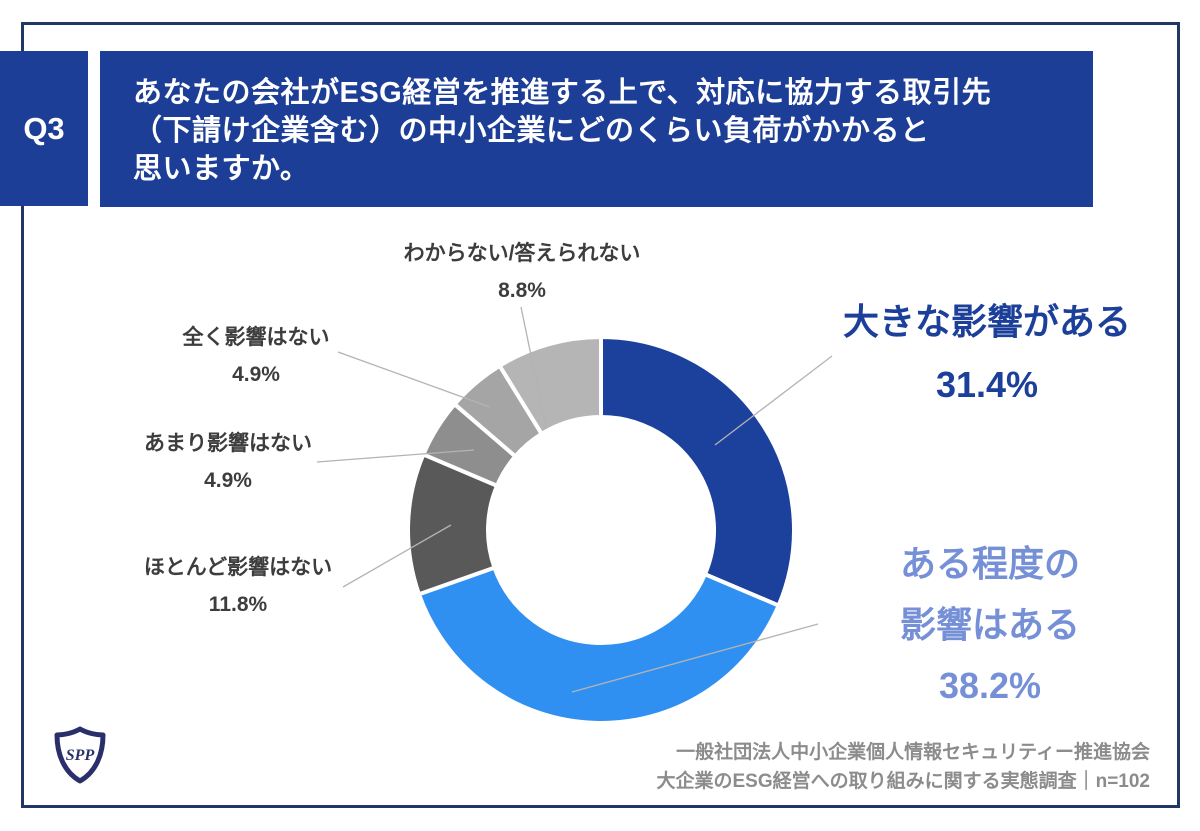 The image size is (1200, 831). Describe the element at coordinates (238, 567) in the screenshot. I see `callout-label: ほとんど影響はない` at that location.